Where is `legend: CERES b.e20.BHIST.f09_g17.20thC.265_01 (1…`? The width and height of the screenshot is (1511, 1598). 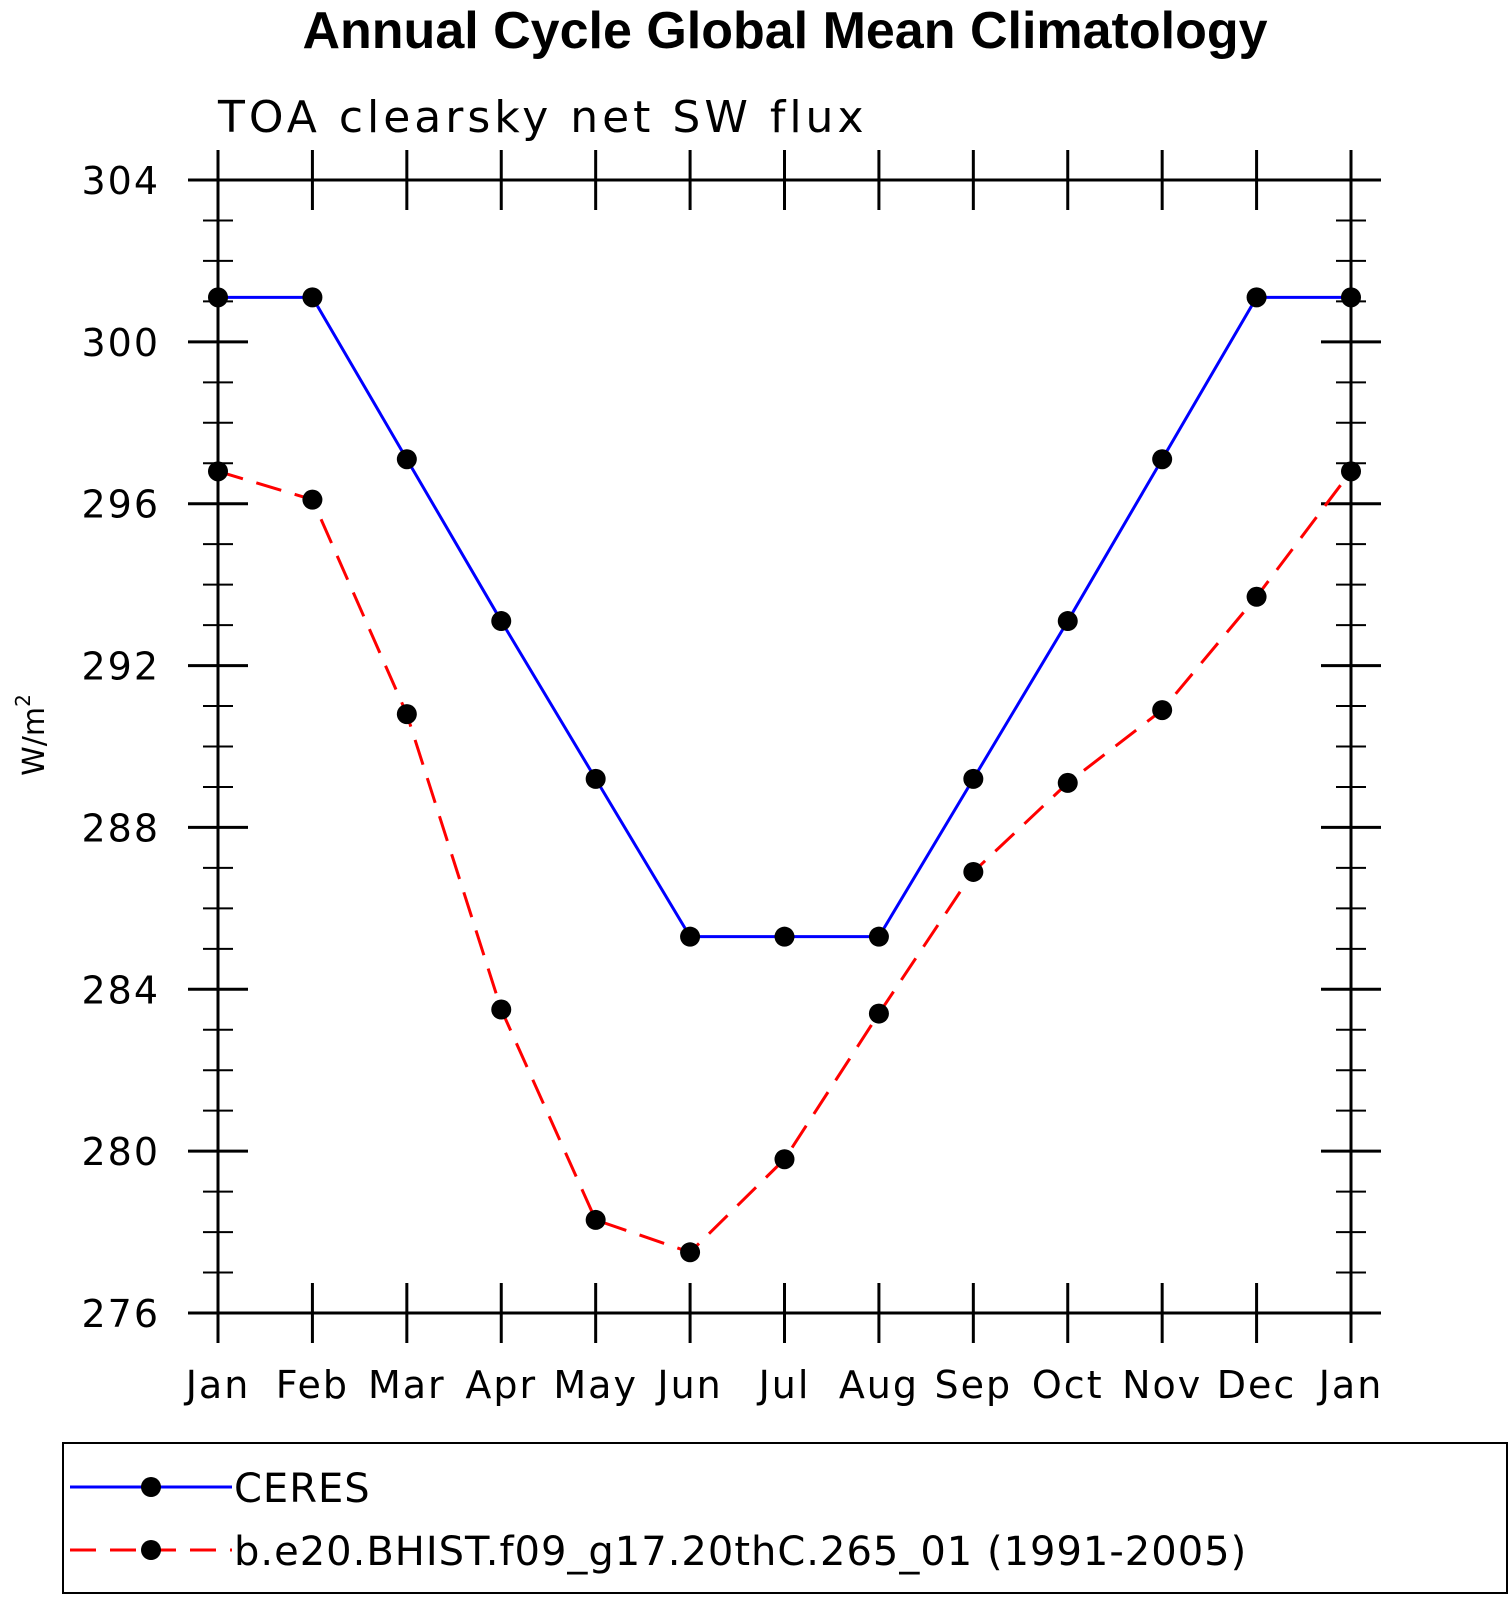
legend: CERES b.e20.BHIST.f09_g17.20thC.265_01 (1… is located at coordinates (785, 1518).